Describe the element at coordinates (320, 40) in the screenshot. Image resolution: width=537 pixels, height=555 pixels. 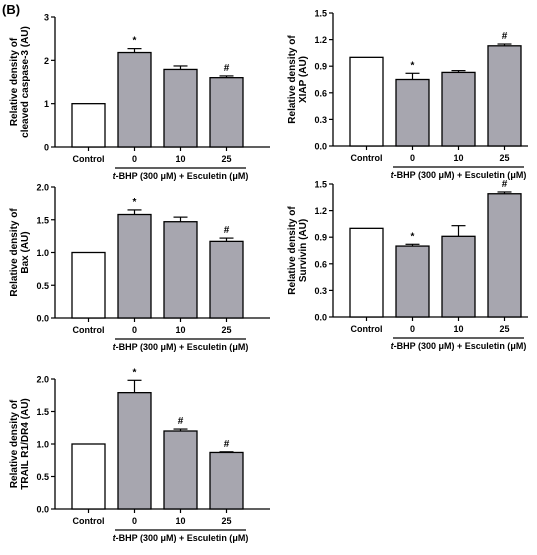
I see `y-tick-label: 1.2` at that location.